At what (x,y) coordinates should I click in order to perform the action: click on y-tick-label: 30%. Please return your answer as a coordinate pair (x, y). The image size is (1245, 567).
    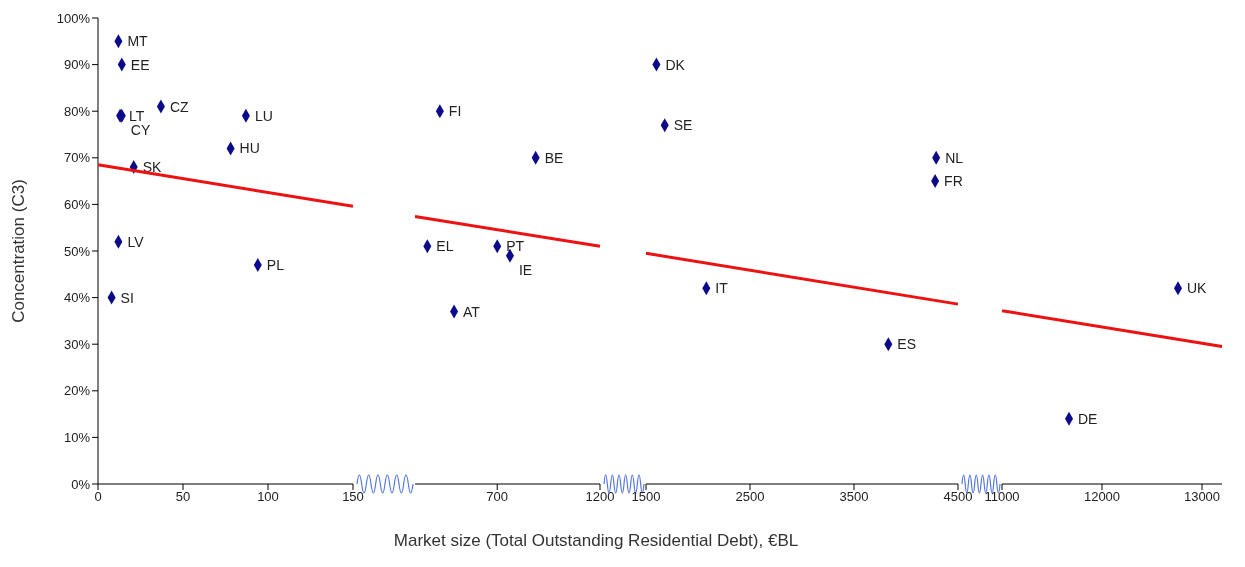
    Looking at the image, I should click on (77, 344).